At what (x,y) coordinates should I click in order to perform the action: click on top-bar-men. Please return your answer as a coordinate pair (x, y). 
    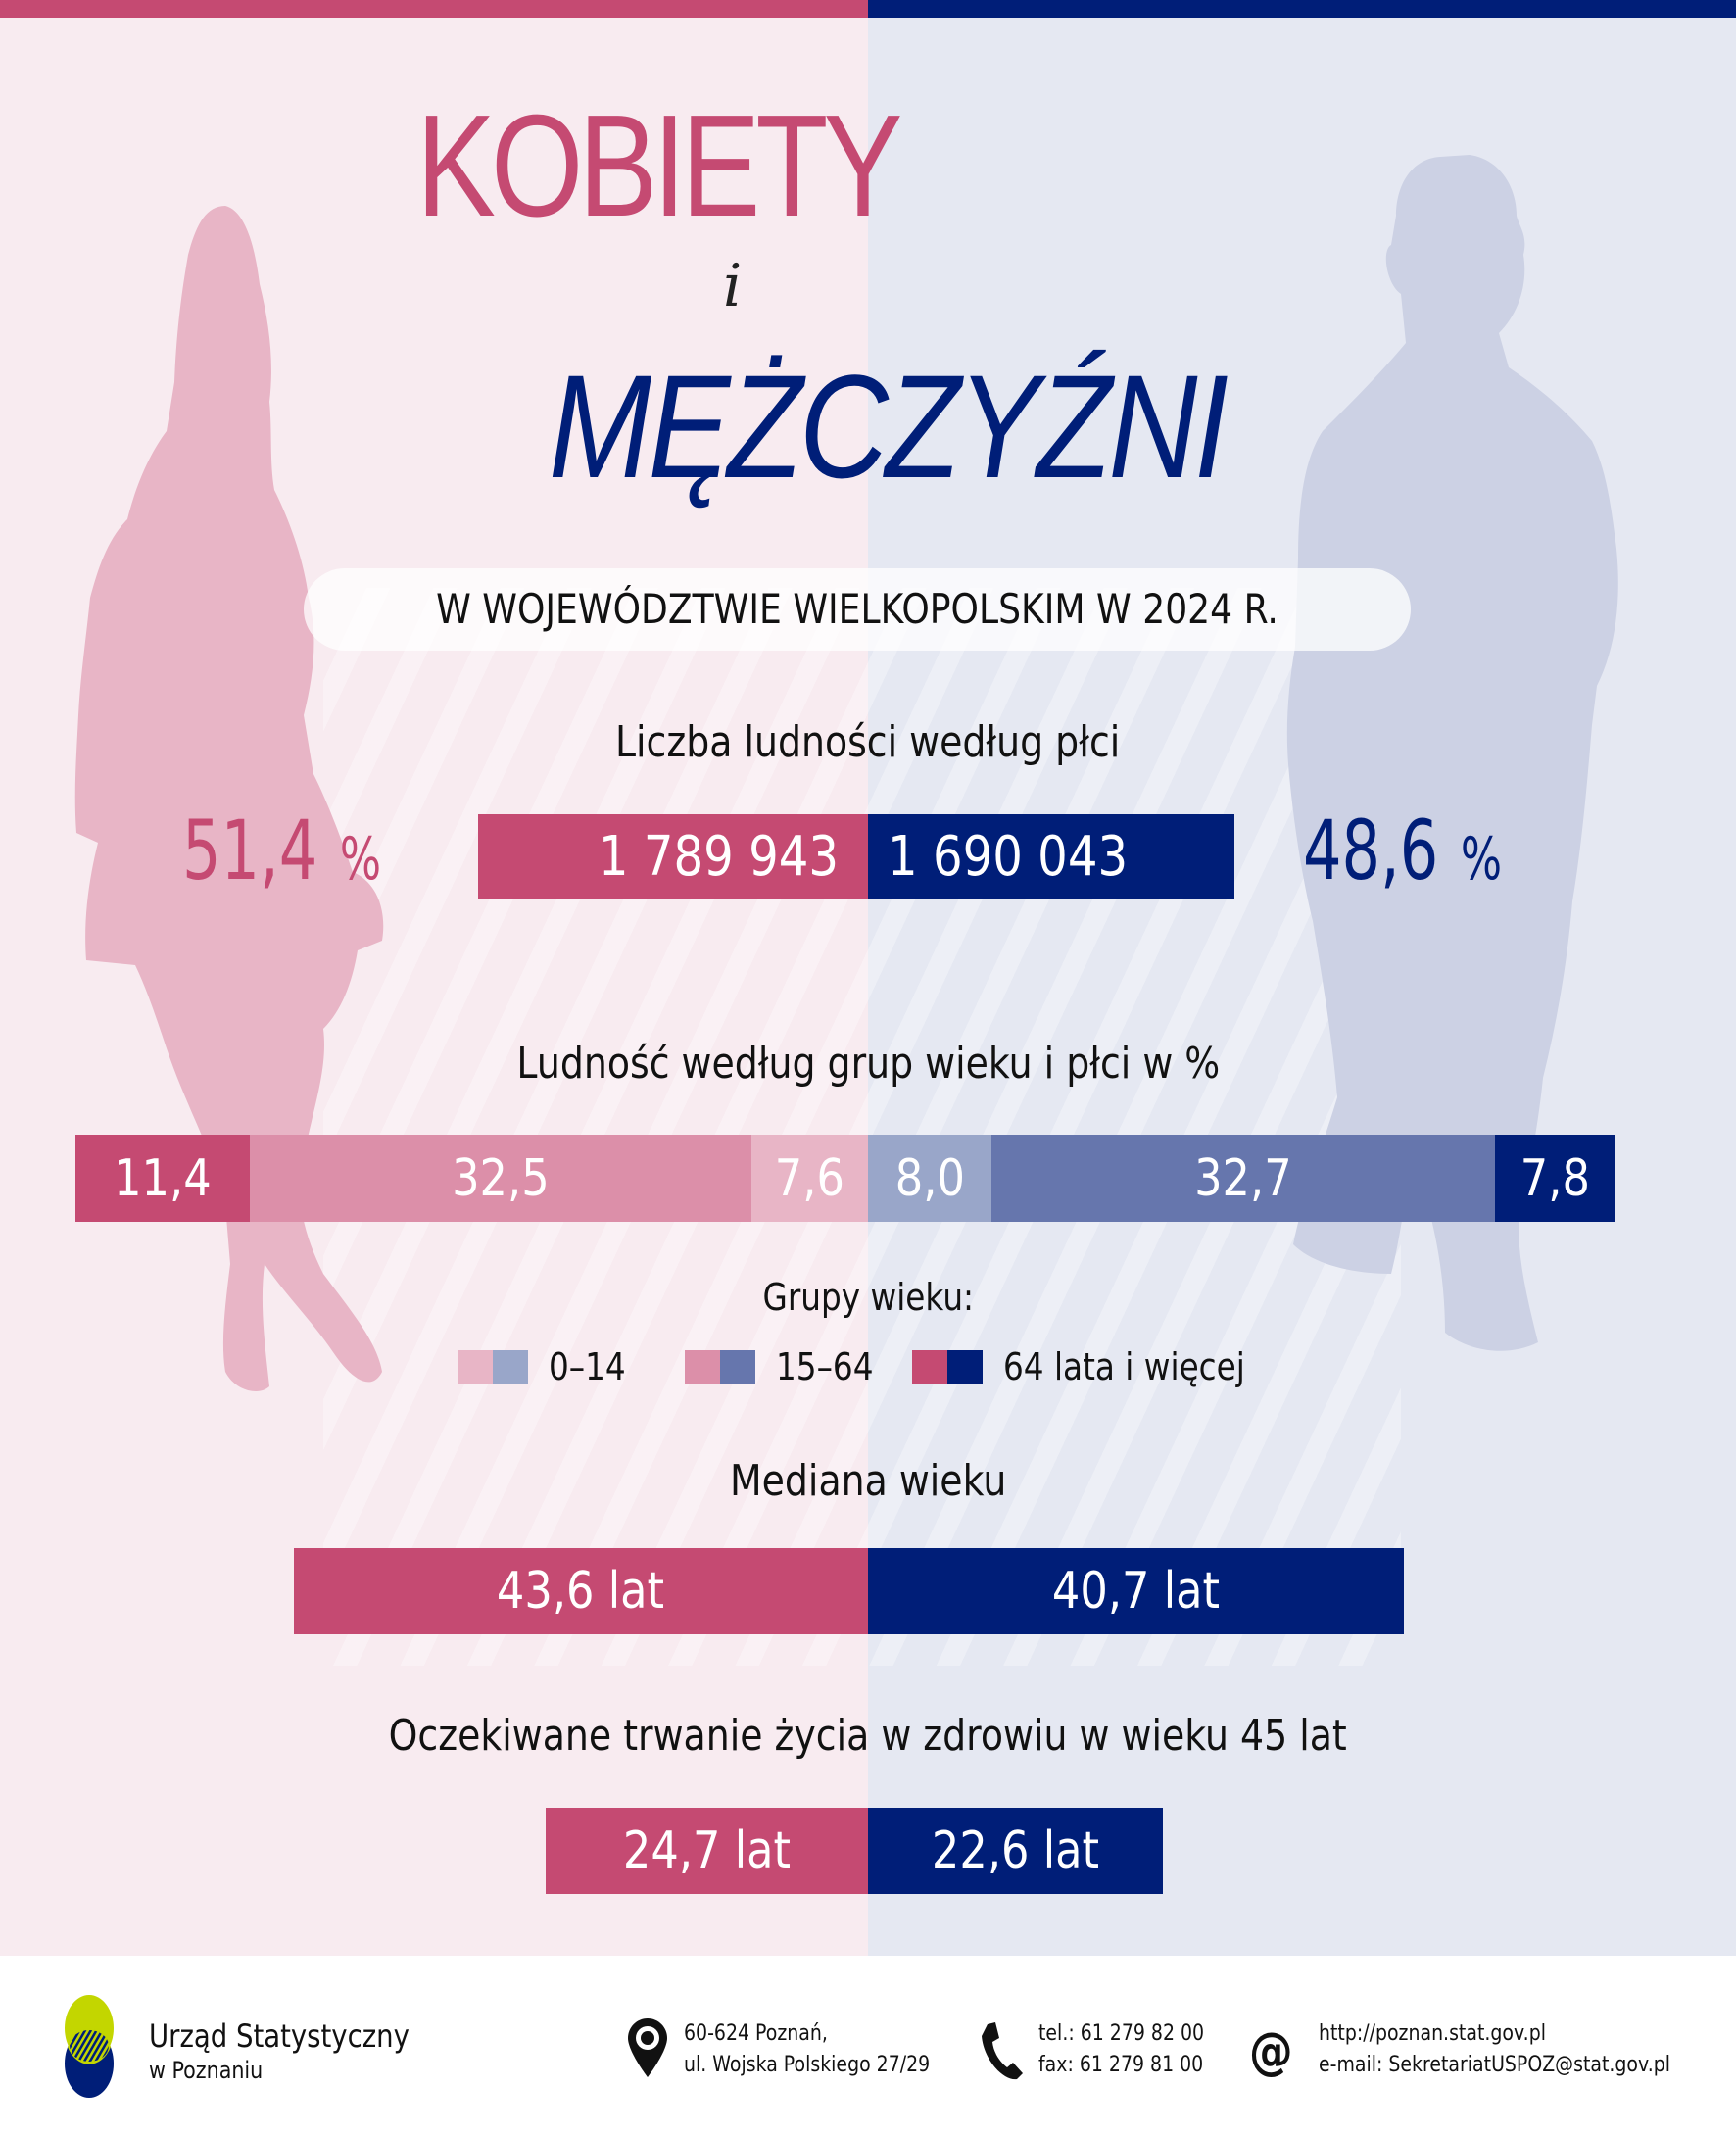
    Looking at the image, I should click on (1302, 9).